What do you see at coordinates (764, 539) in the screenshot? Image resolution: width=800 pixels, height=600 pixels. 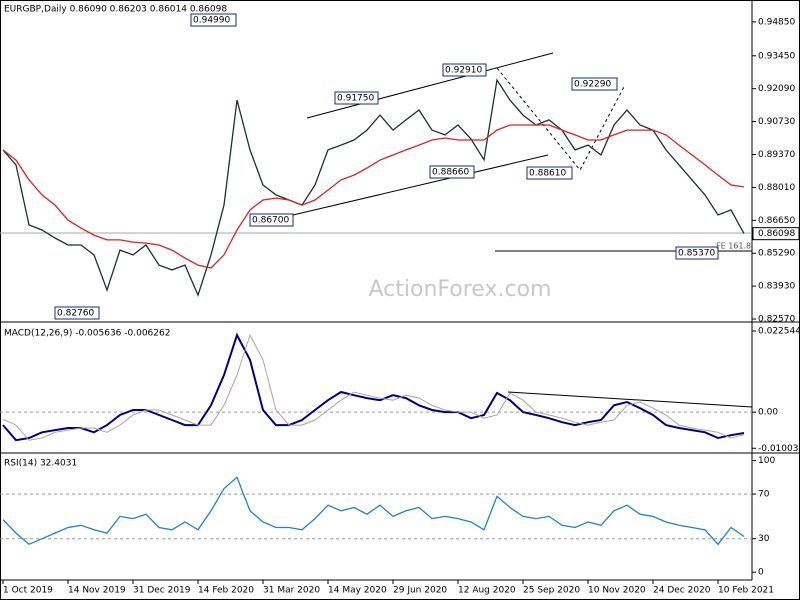 I see `y-tick-label: 30` at bounding box center [764, 539].